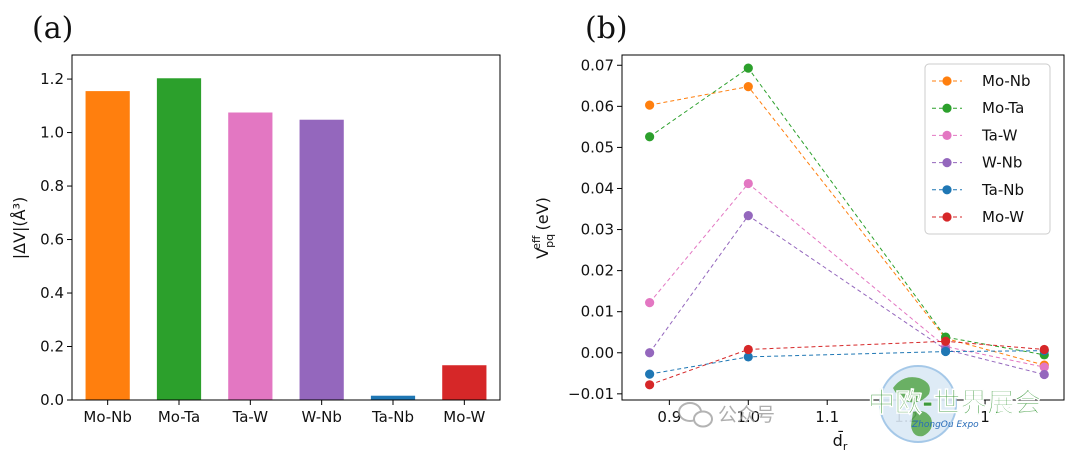  What do you see at coordinates (695, 415) in the screenshot?
I see `wechat-icon` at bounding box center [695, 415].